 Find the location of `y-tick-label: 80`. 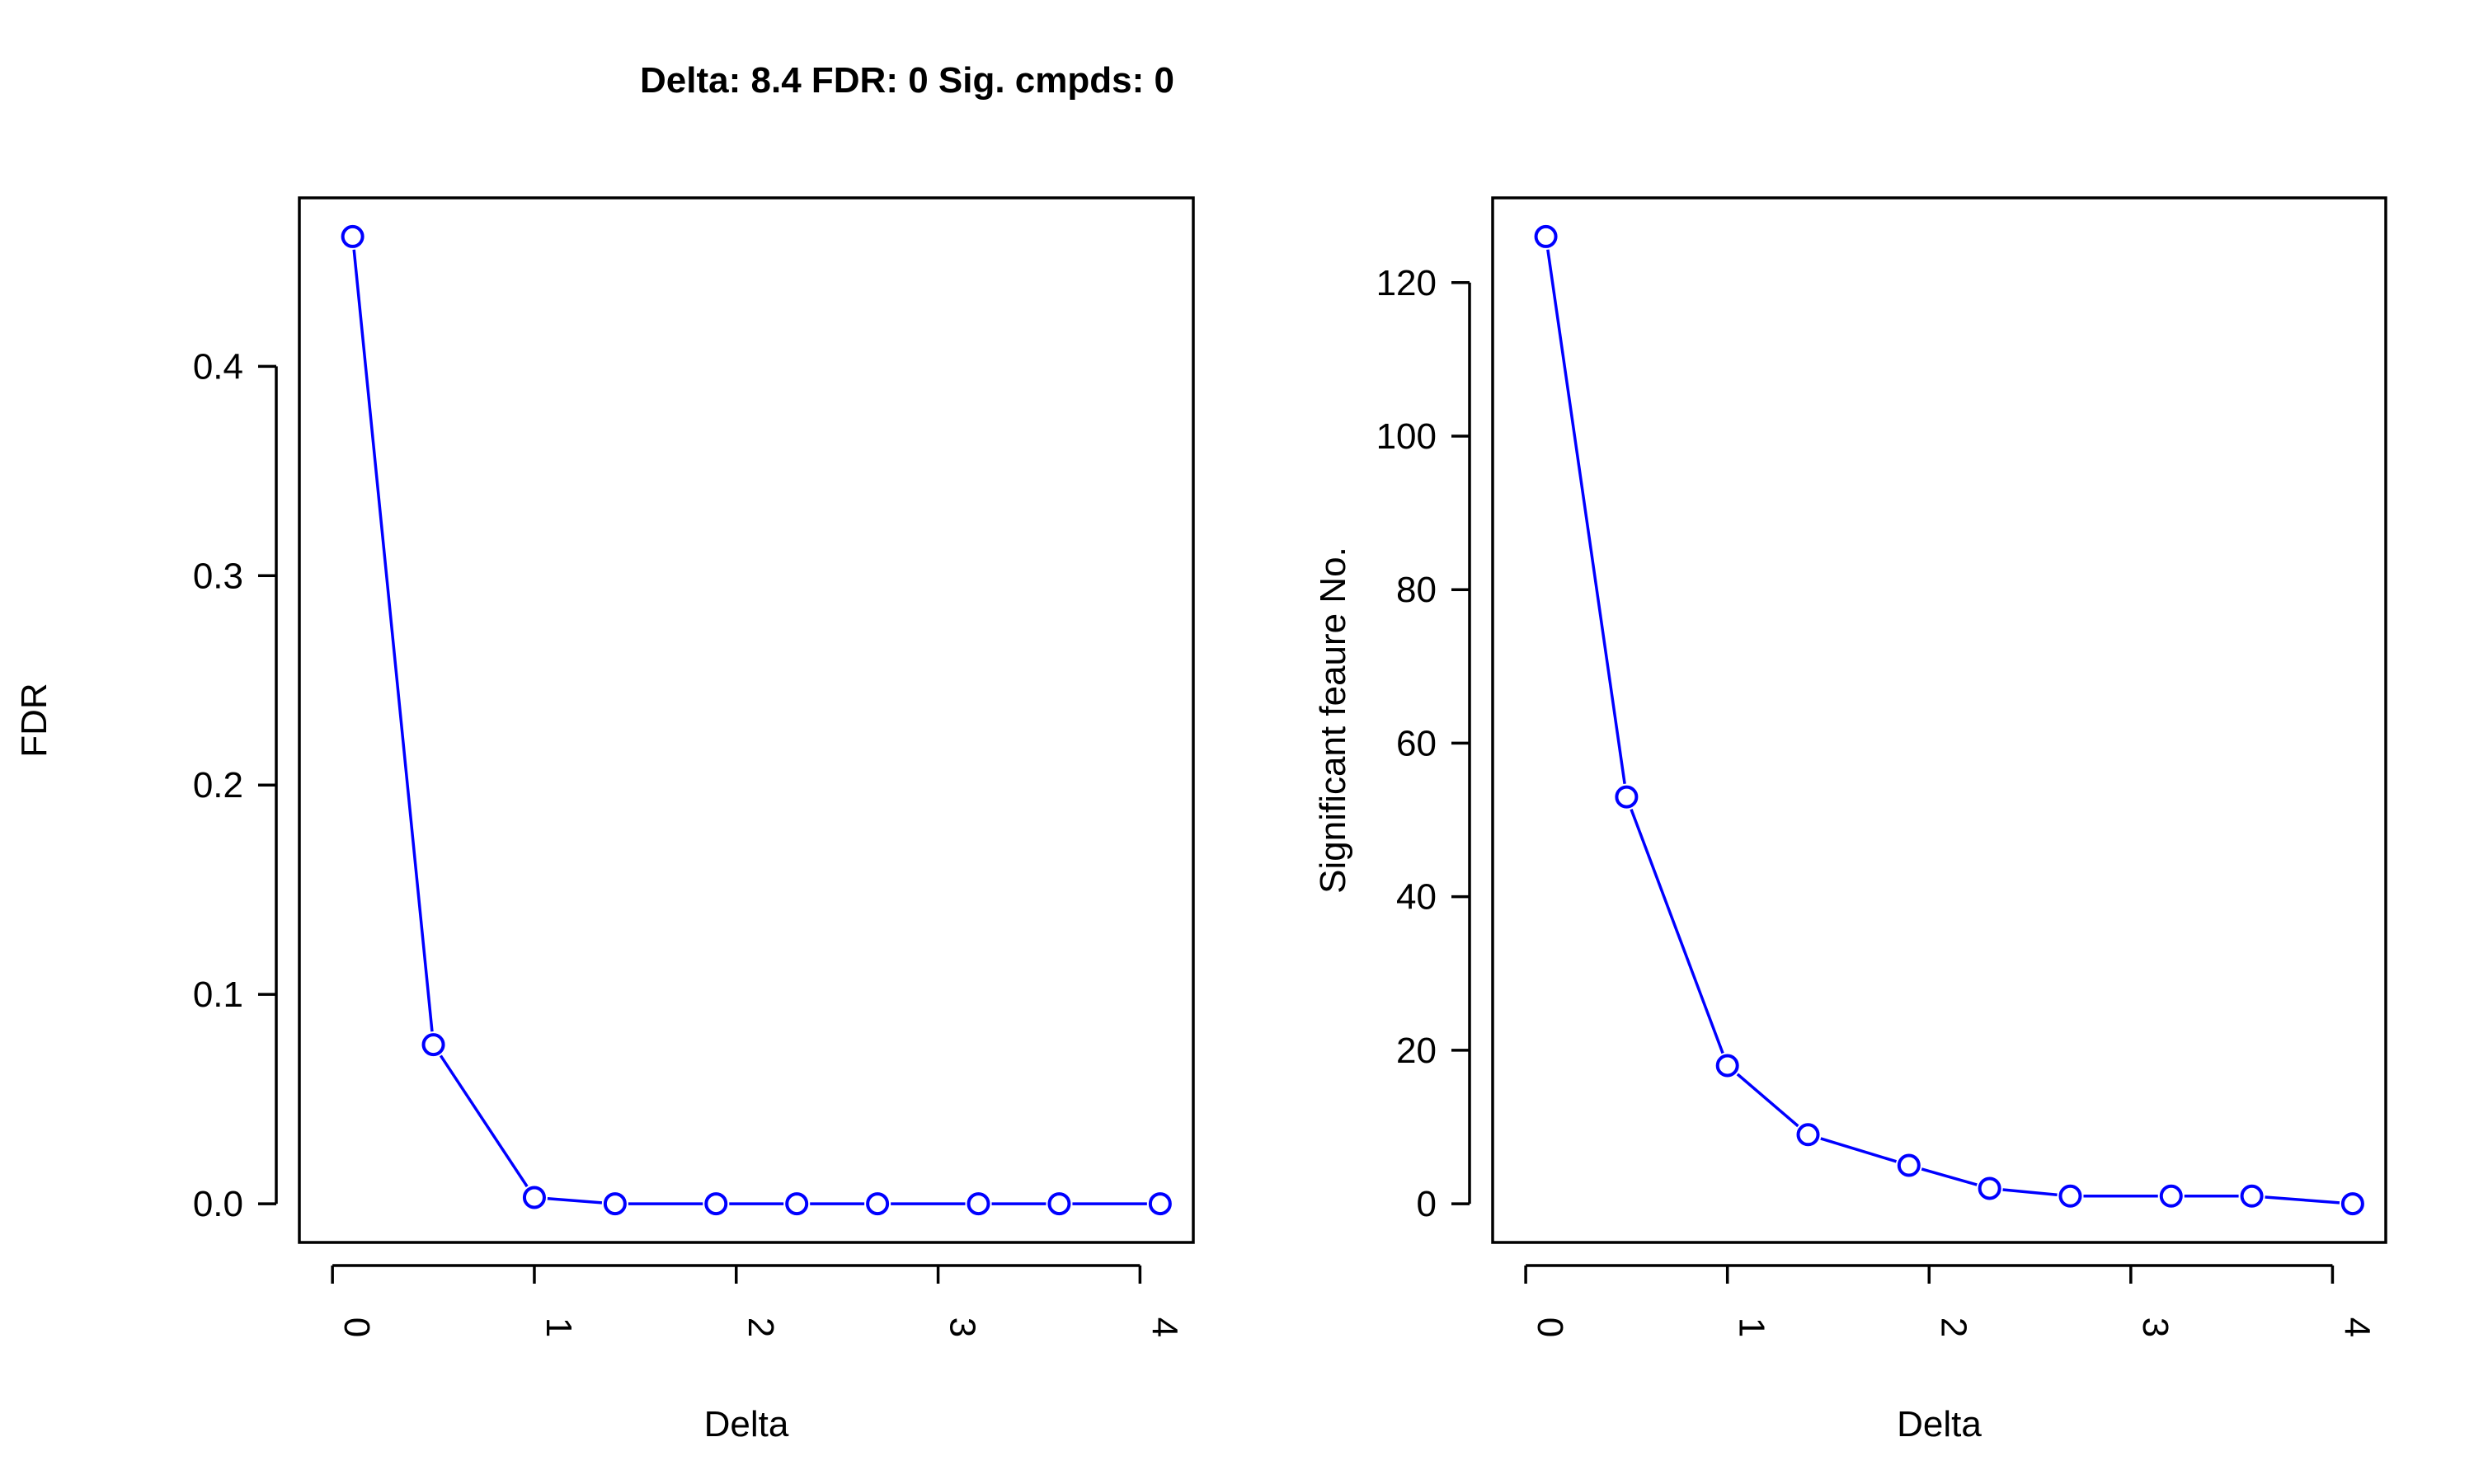

y-tick-label: 80 is located at coordinates (1416, 590).